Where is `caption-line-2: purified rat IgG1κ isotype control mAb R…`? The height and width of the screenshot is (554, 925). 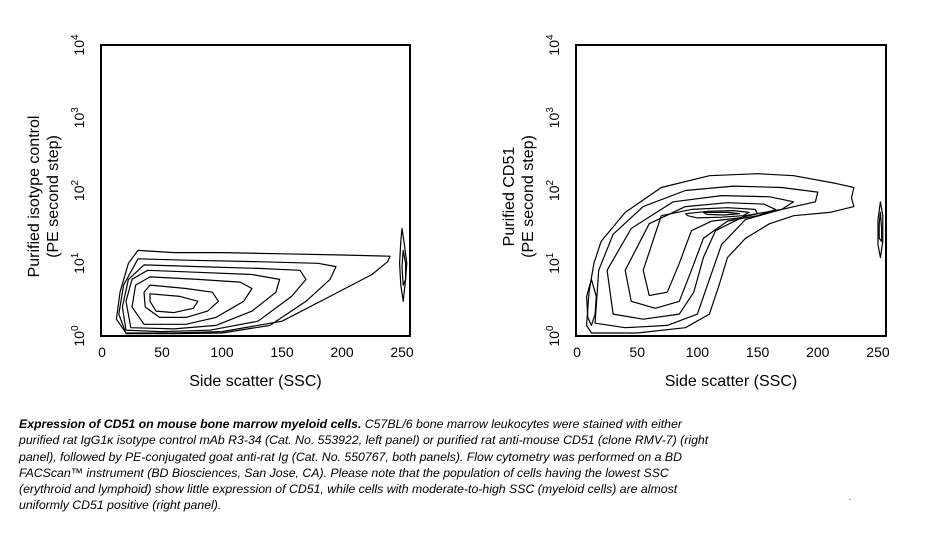 caption-line-2: purified rat IgG1κ isotype control mAb R… is located at coordinates (364, 440).